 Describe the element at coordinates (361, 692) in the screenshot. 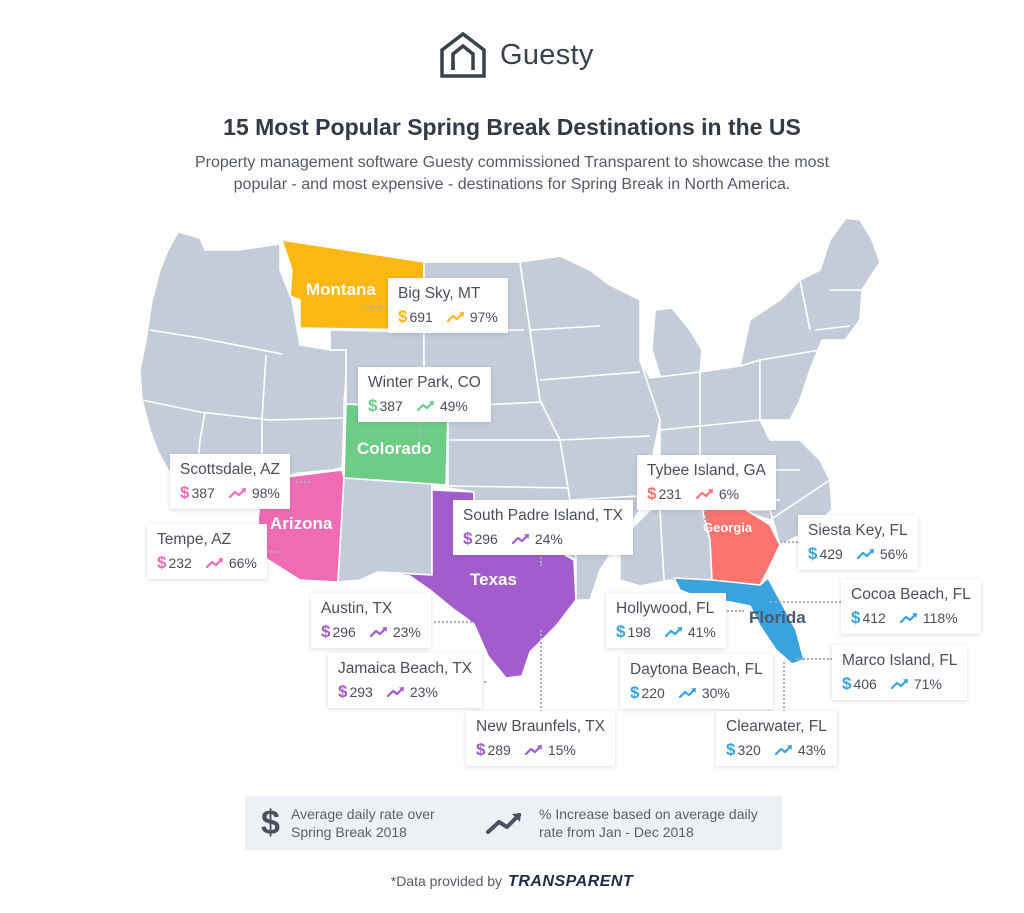

I see `daily-rate: 293` at that location.